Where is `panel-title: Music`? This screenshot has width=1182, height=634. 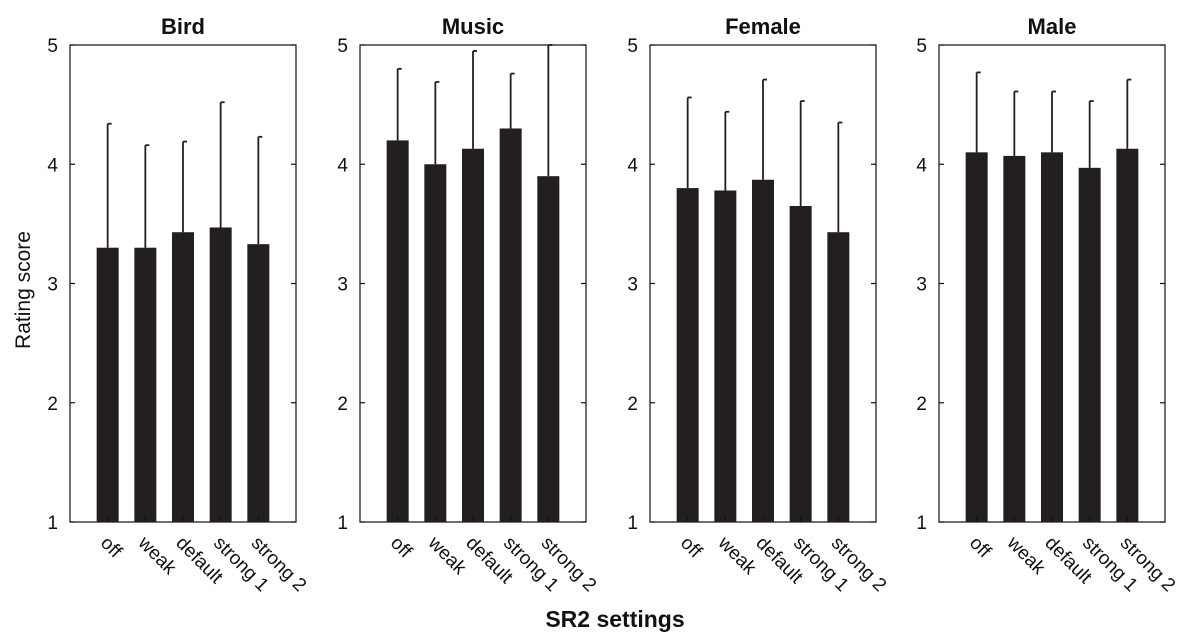 panel-title: Music is located at coordinates (473, 26).